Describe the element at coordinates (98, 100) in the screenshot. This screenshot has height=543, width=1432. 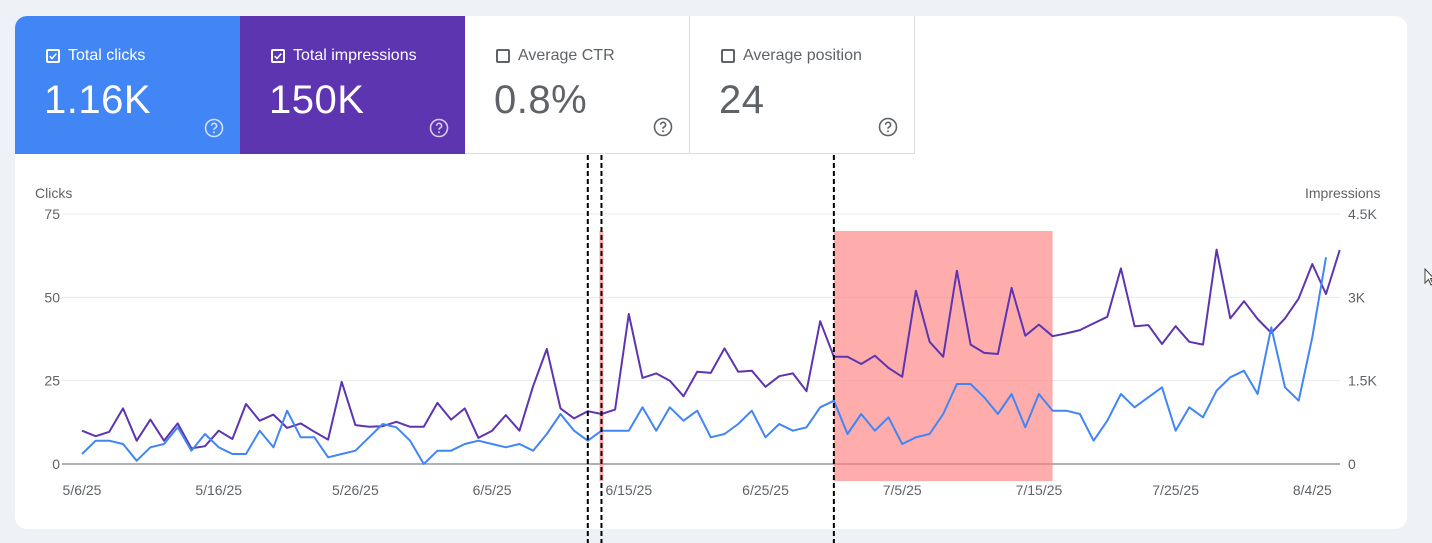
I see `metric-value: 1.16K` at that location.